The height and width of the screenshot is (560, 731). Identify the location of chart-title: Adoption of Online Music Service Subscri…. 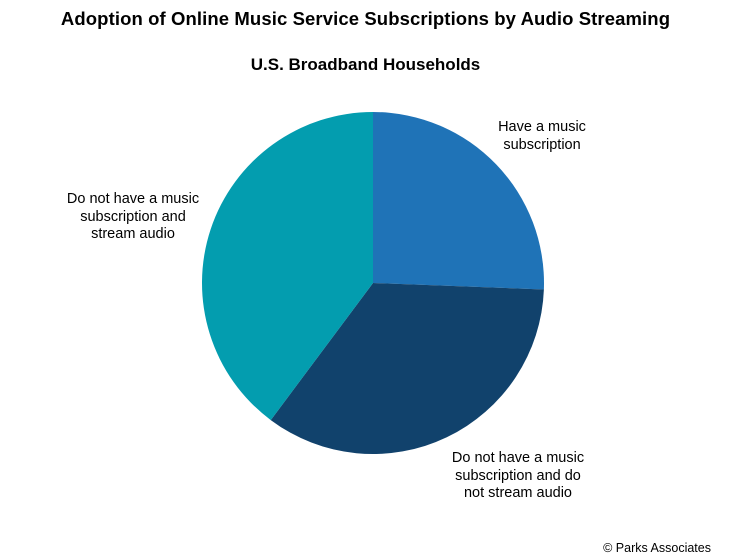
(365, 18).